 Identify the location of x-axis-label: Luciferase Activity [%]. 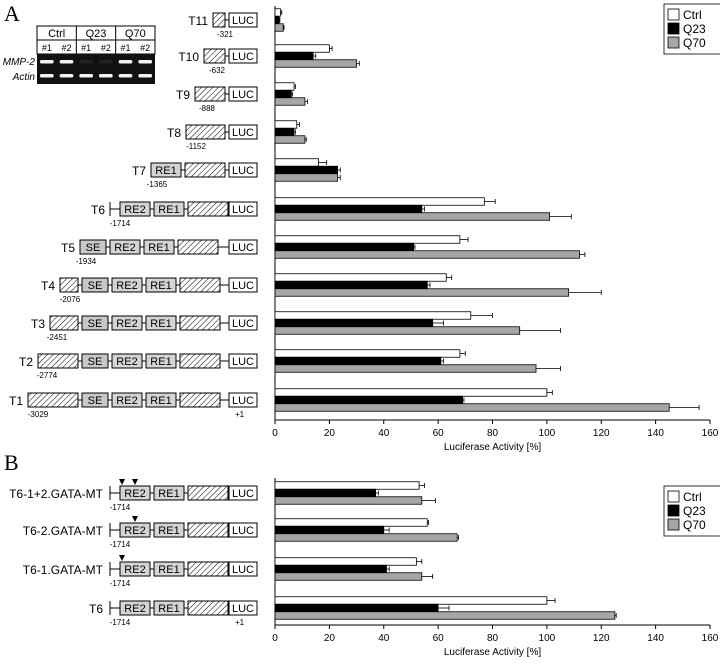
(492, 652).